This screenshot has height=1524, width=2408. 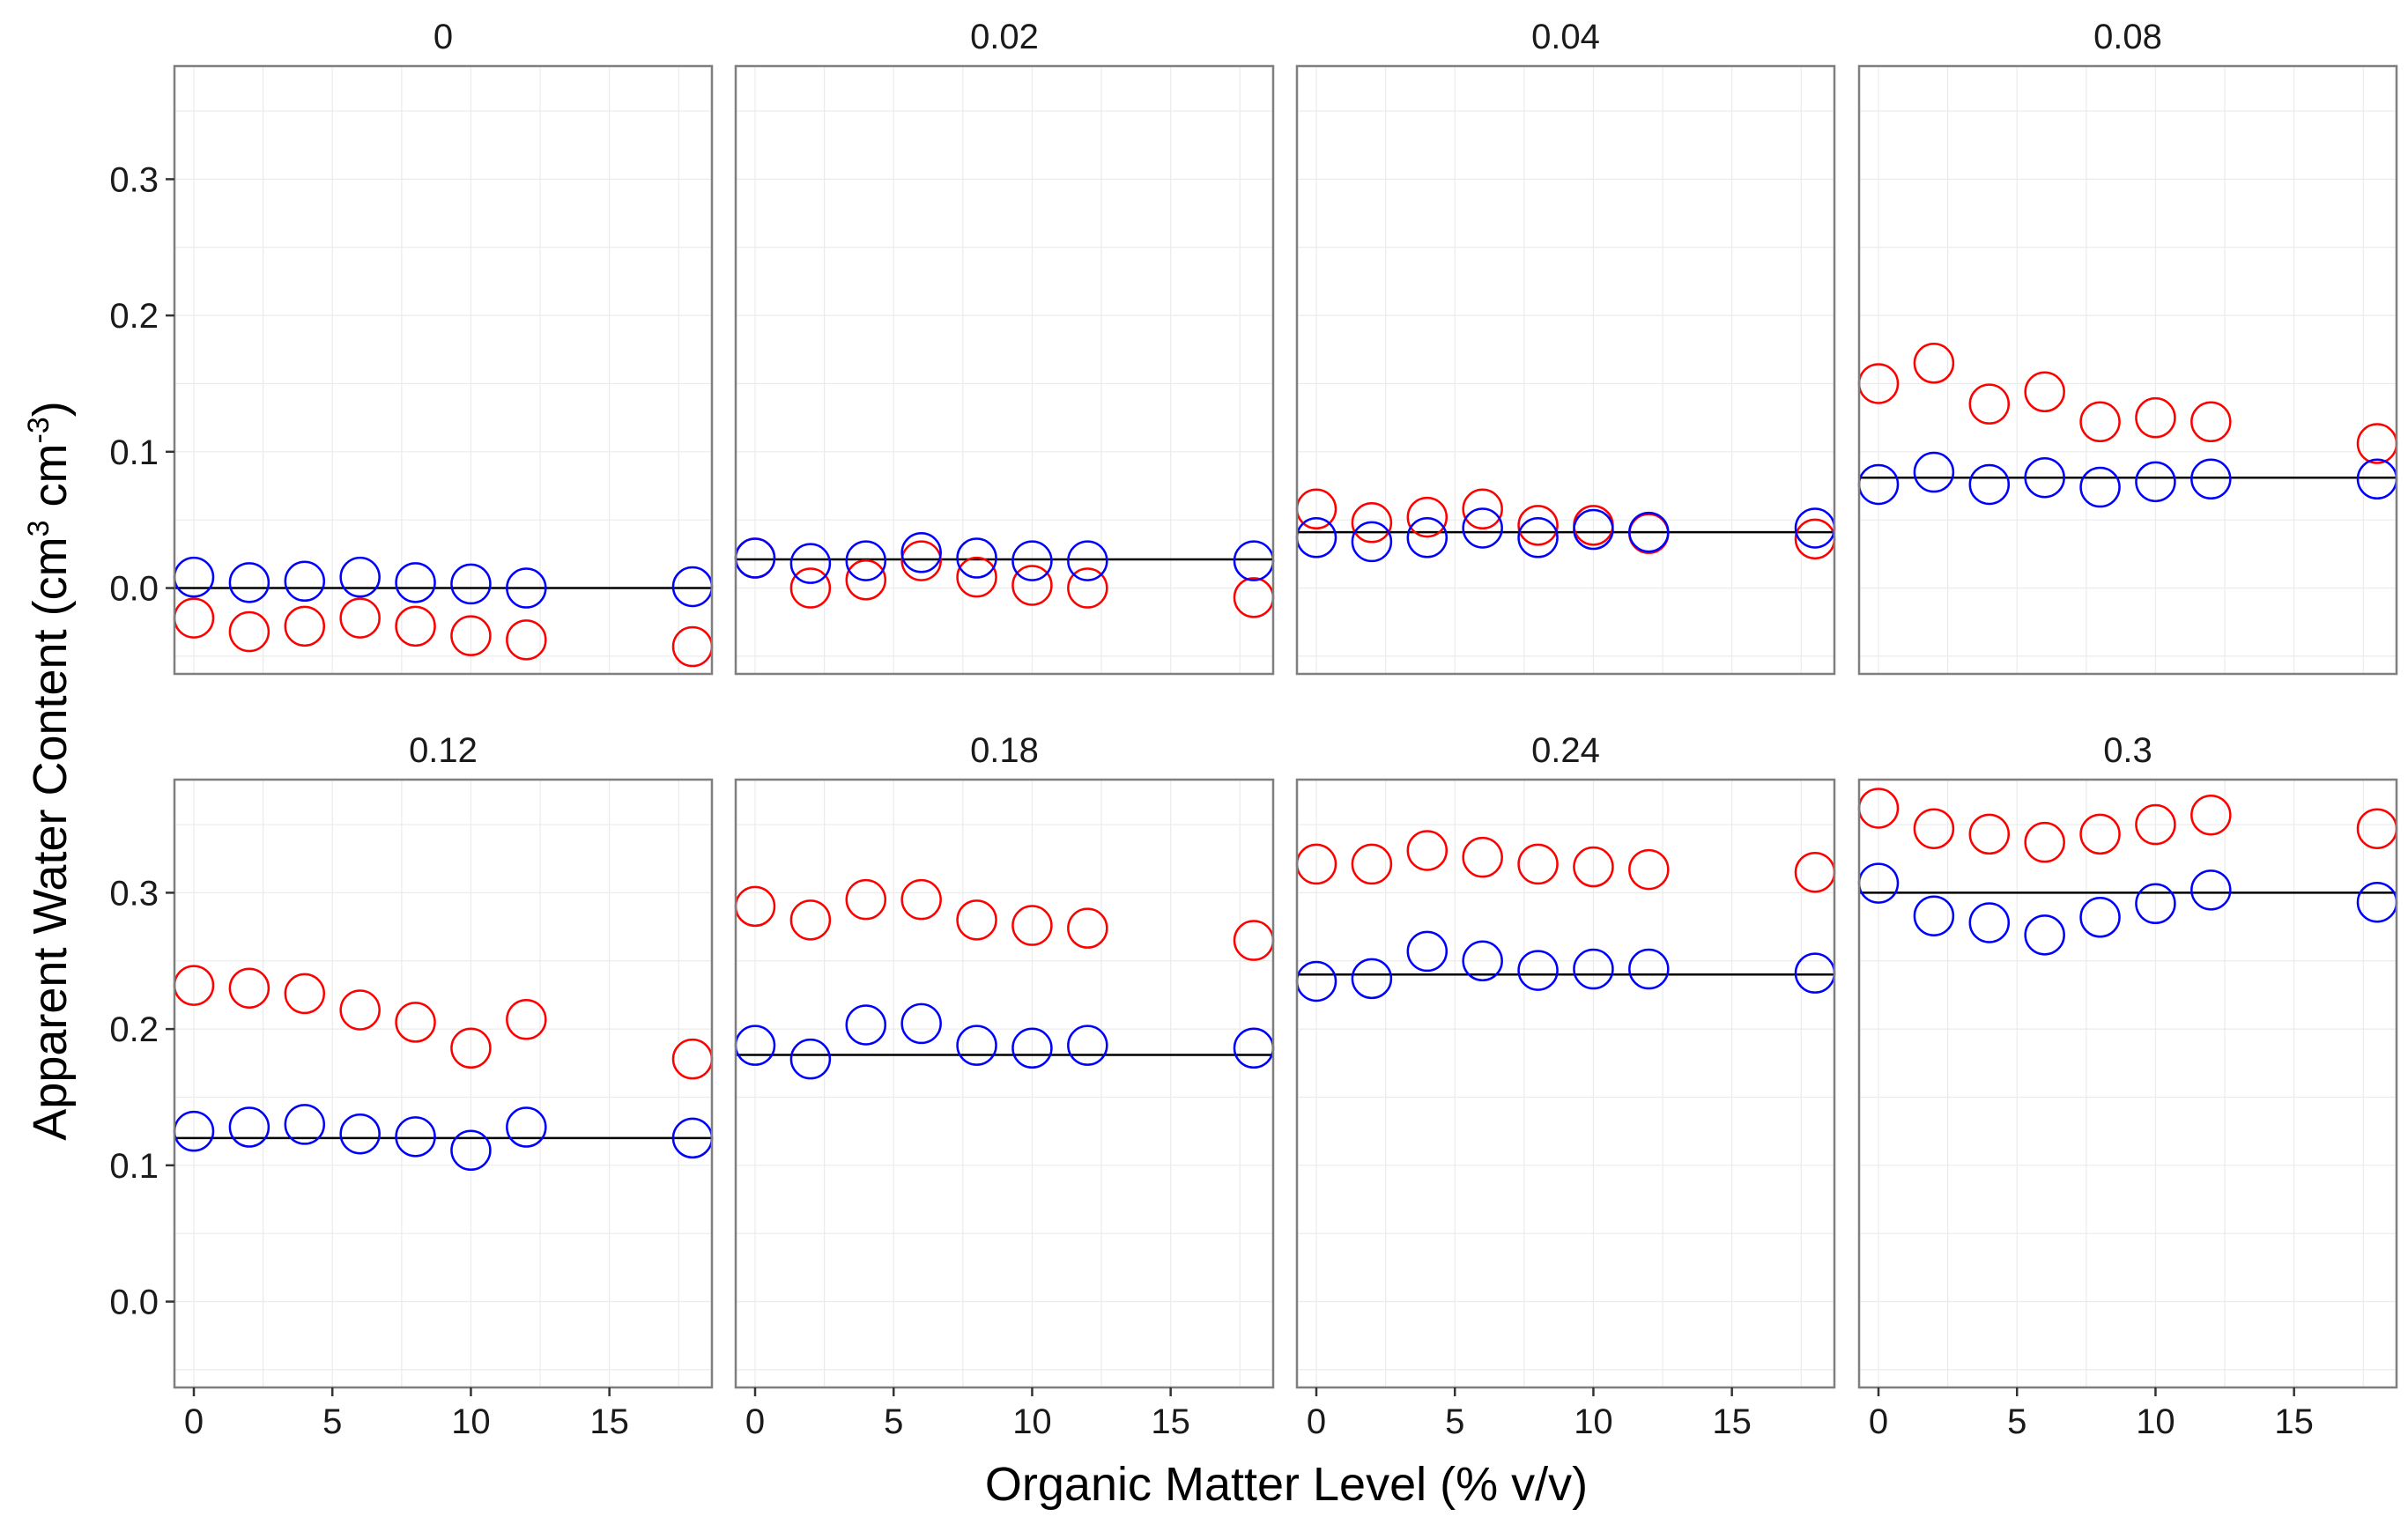 What do you see at coordinates (50, 482) in the screenshot?
I see `y-axis-title-middle: cm` at bounding box center [50, 482].